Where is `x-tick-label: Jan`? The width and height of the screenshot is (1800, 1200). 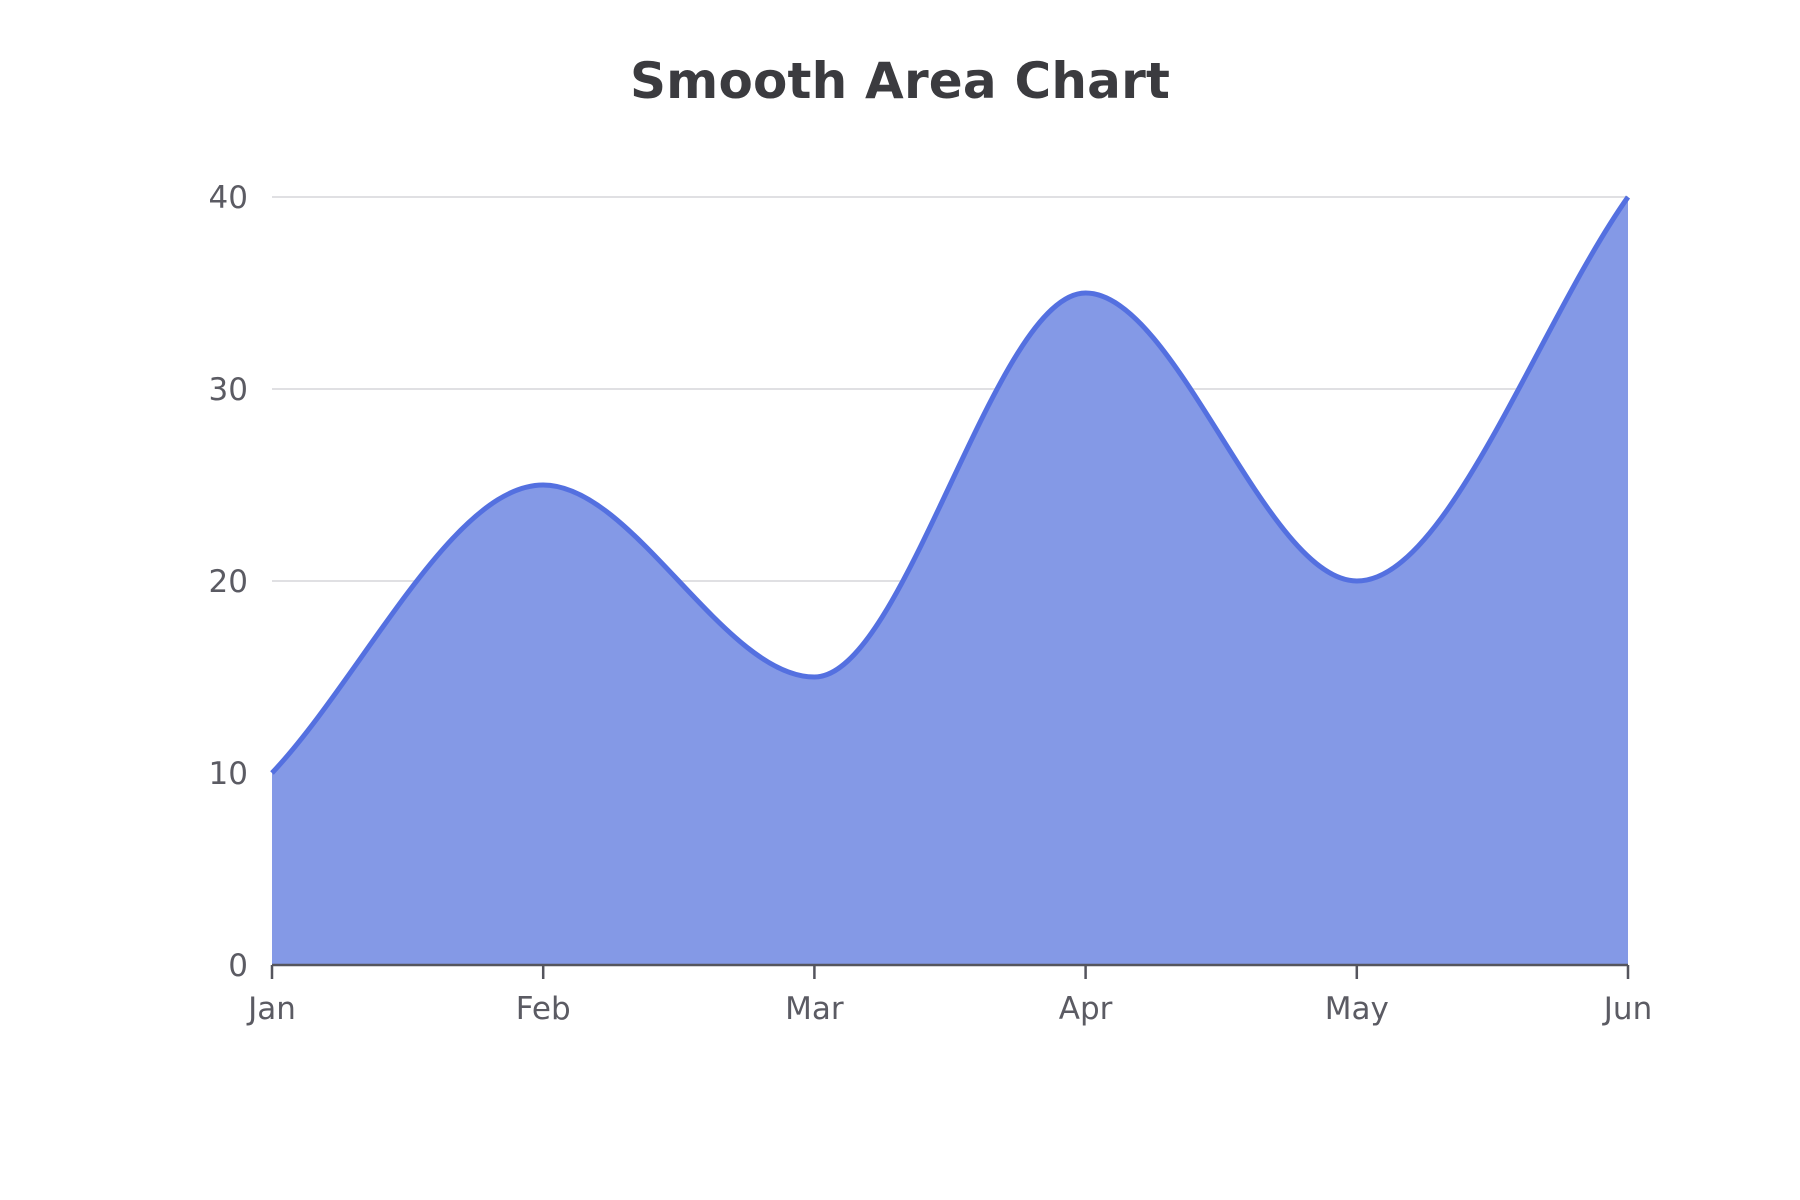 x-tick-label: Jan is located at coordinates (271, 1009).